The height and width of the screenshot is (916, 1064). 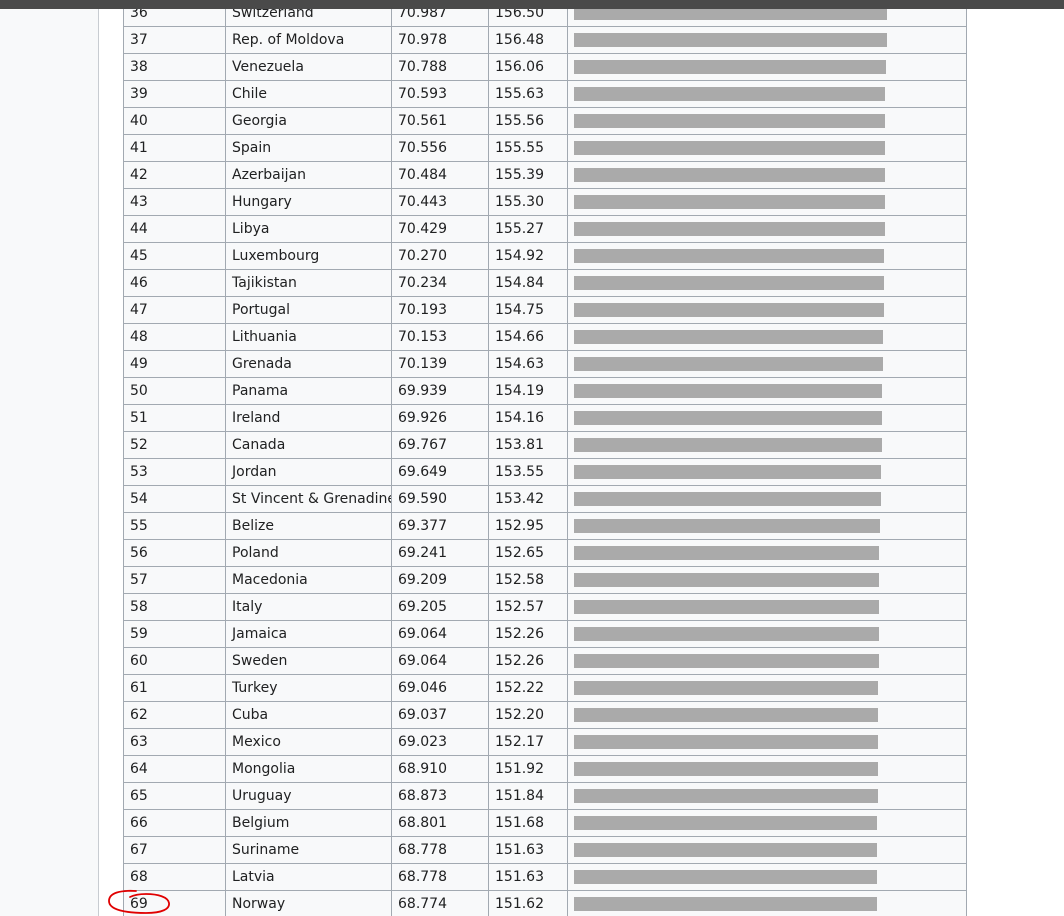 What do you see at coordinates (308, 175) in the screenshot?
I see `country-cell: Azerbaijan` at bounding box center [308, 175].